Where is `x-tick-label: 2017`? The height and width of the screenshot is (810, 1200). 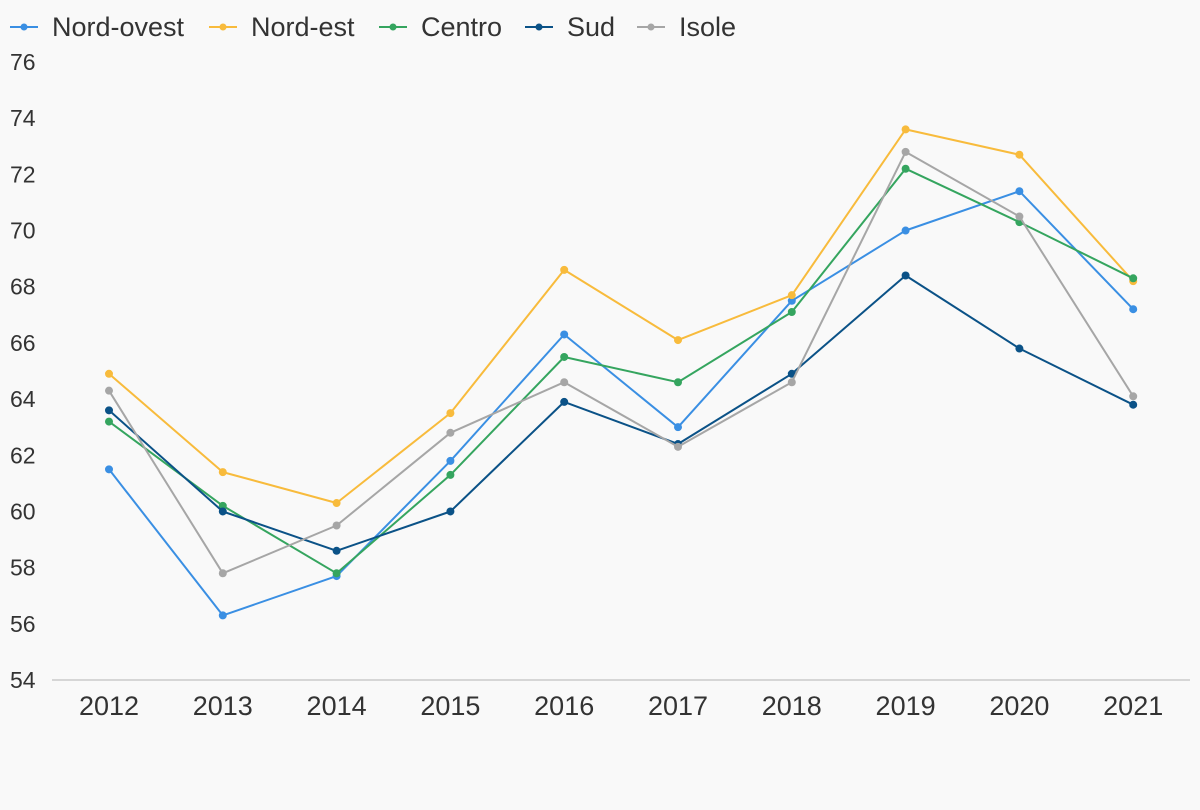
x-tick-label: 2017 is located at coordinates (678, 706).